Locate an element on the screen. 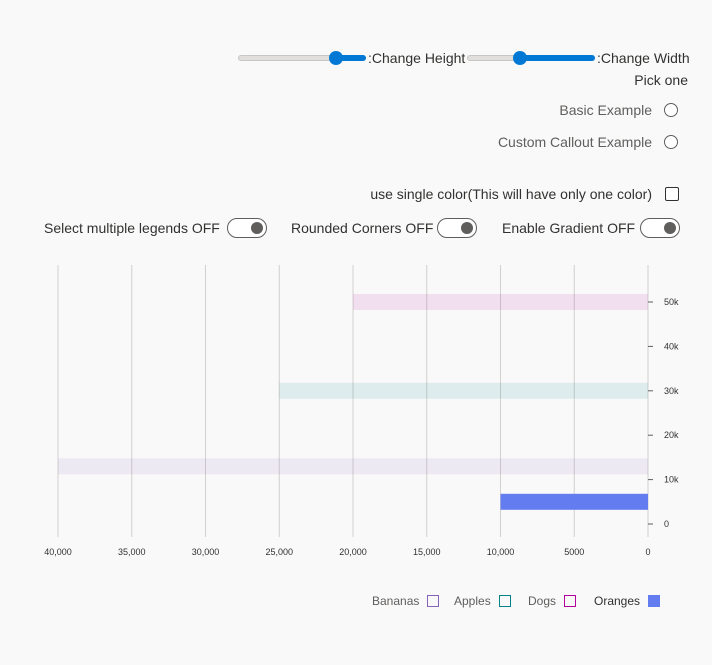 This screenshot has width=712, height=665. legend-item-oranges: Oranges is located at coordinates (627, 601).